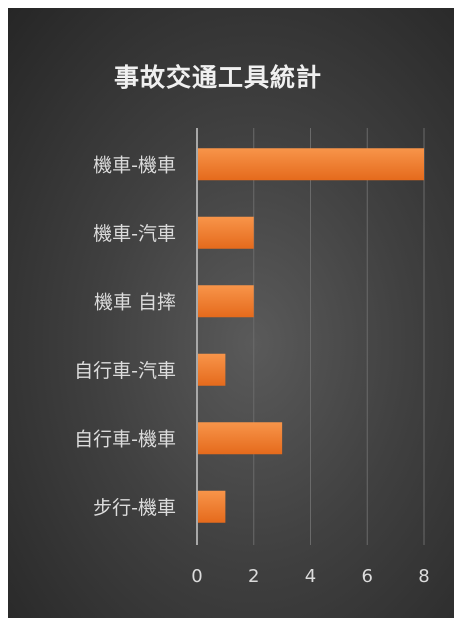 The width and height of the screenshot is (456, 618). I want to click on category-label: 機車 自摔, so click(135, 302).